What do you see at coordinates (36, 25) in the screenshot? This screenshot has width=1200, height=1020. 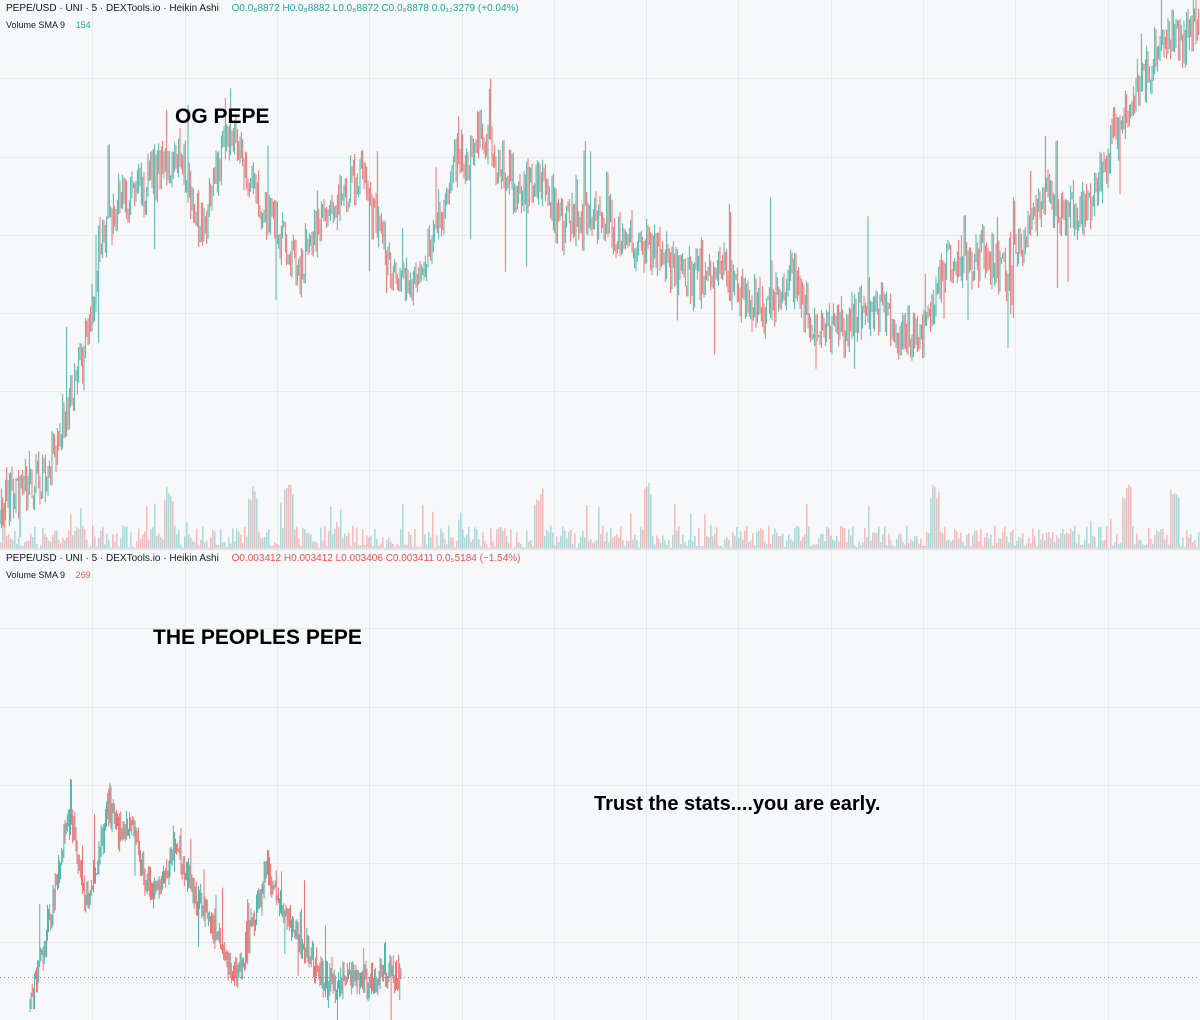 I see `top-volume-label: Volume SMA 9` at bounding box center [36, 25].